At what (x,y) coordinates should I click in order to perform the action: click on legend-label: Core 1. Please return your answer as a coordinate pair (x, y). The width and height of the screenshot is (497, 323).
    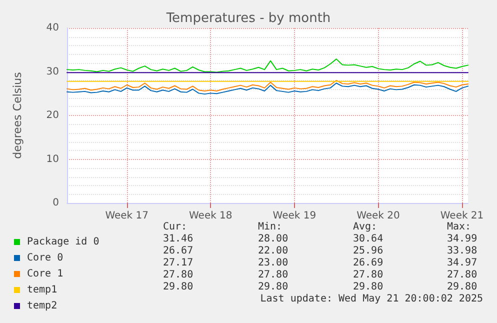
    Looking at the image, I should click on (45, 274).